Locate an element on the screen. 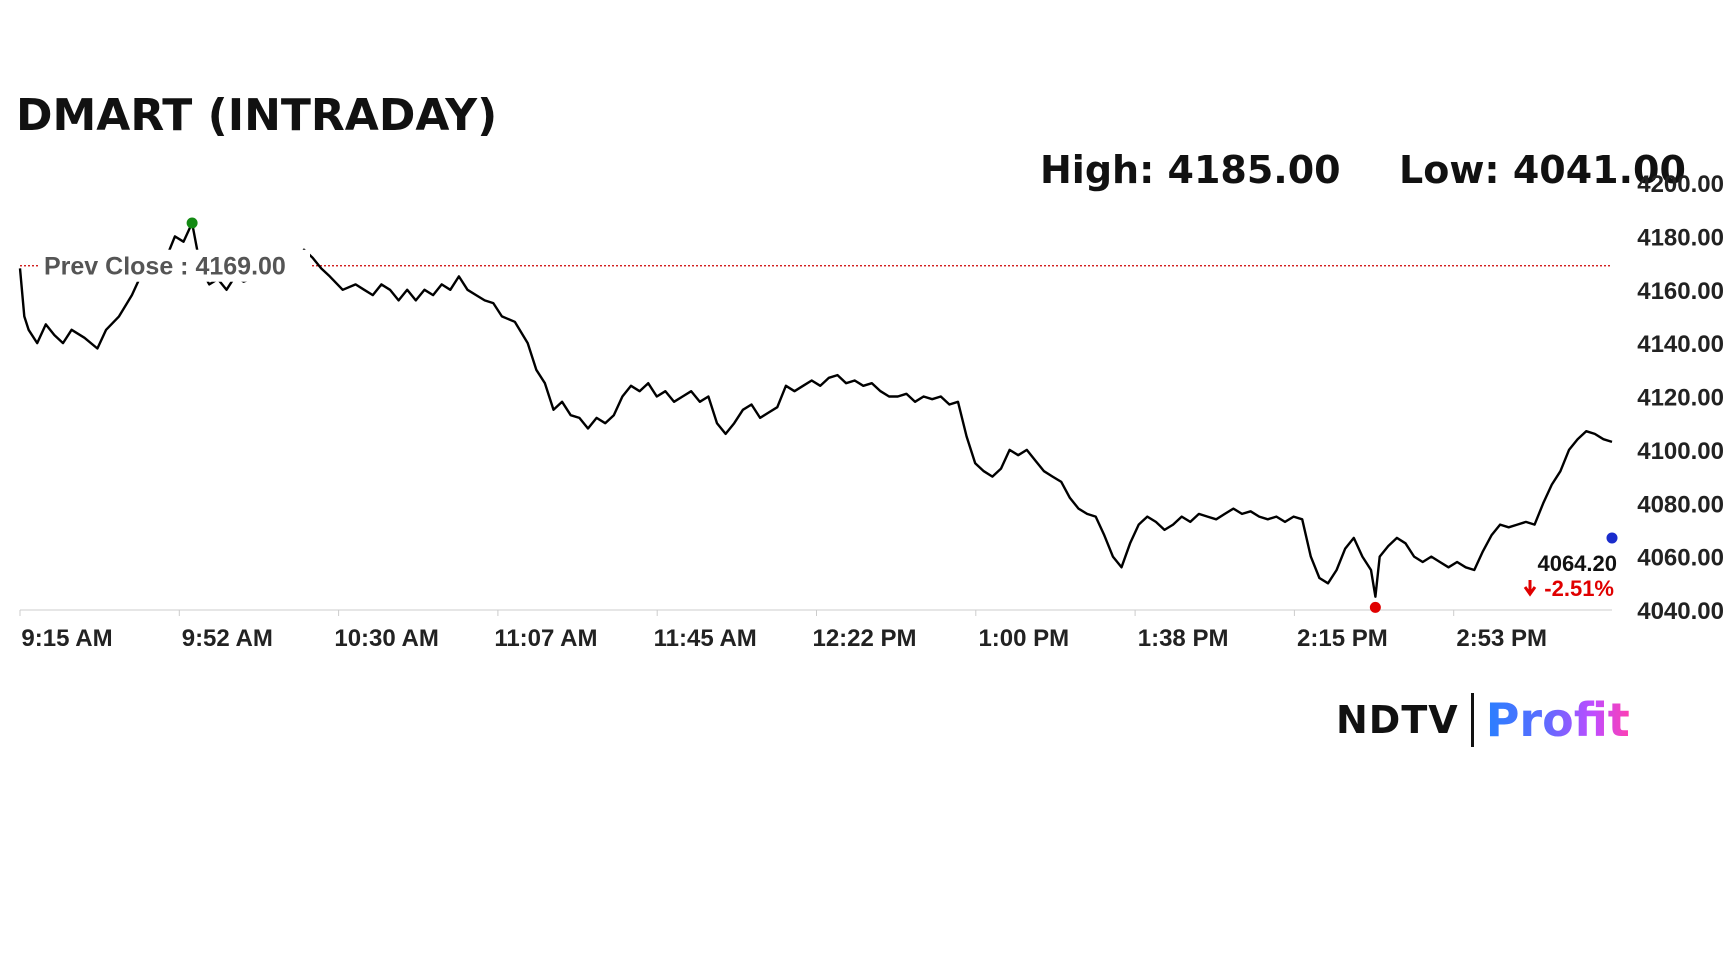  prev-close-label-bg is located at coordinates (174, 265).